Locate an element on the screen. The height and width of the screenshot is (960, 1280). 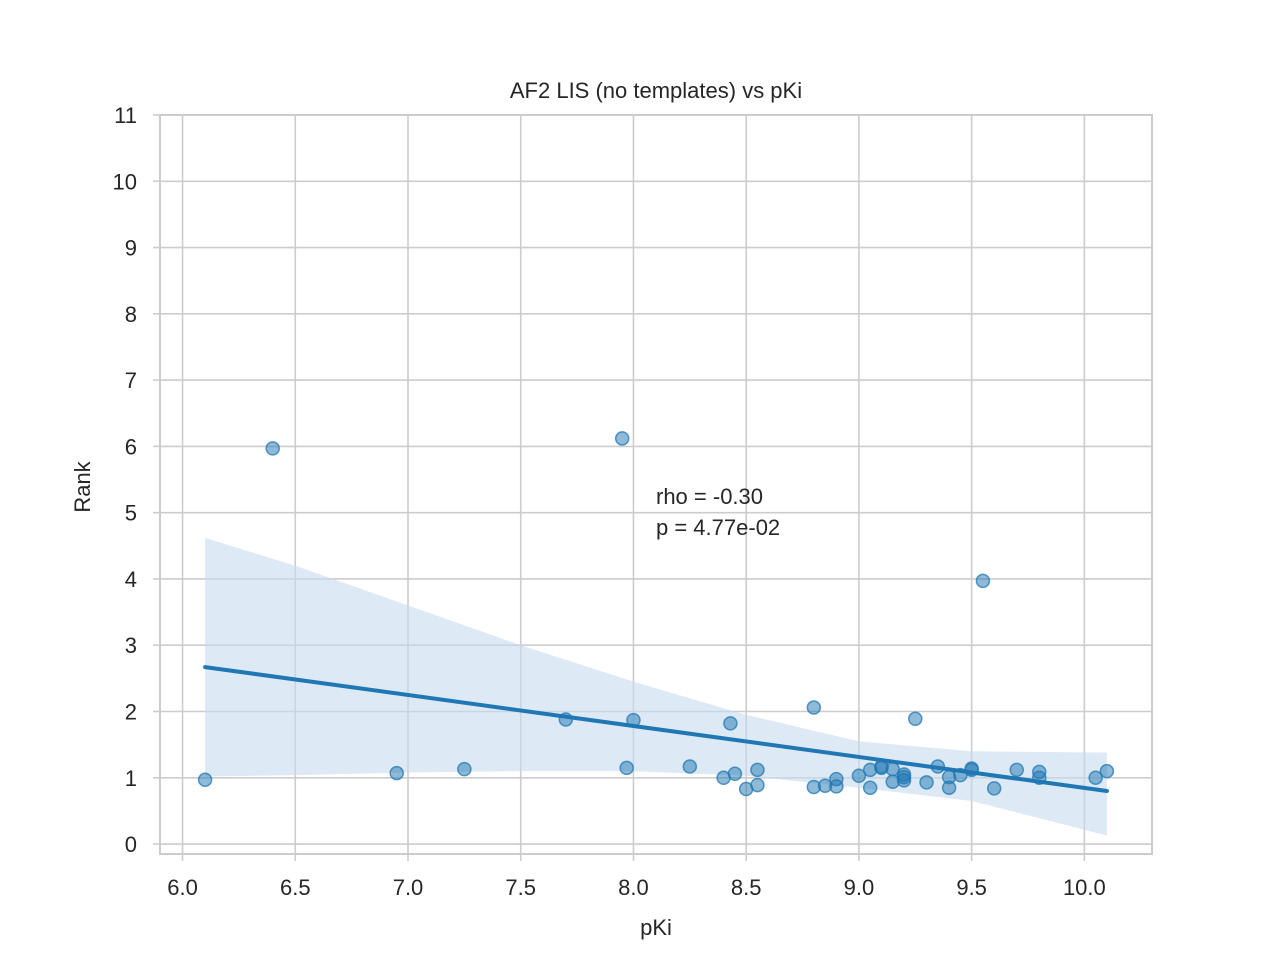
x-tick-label: 6.0 is located at coordinates (182, 887).